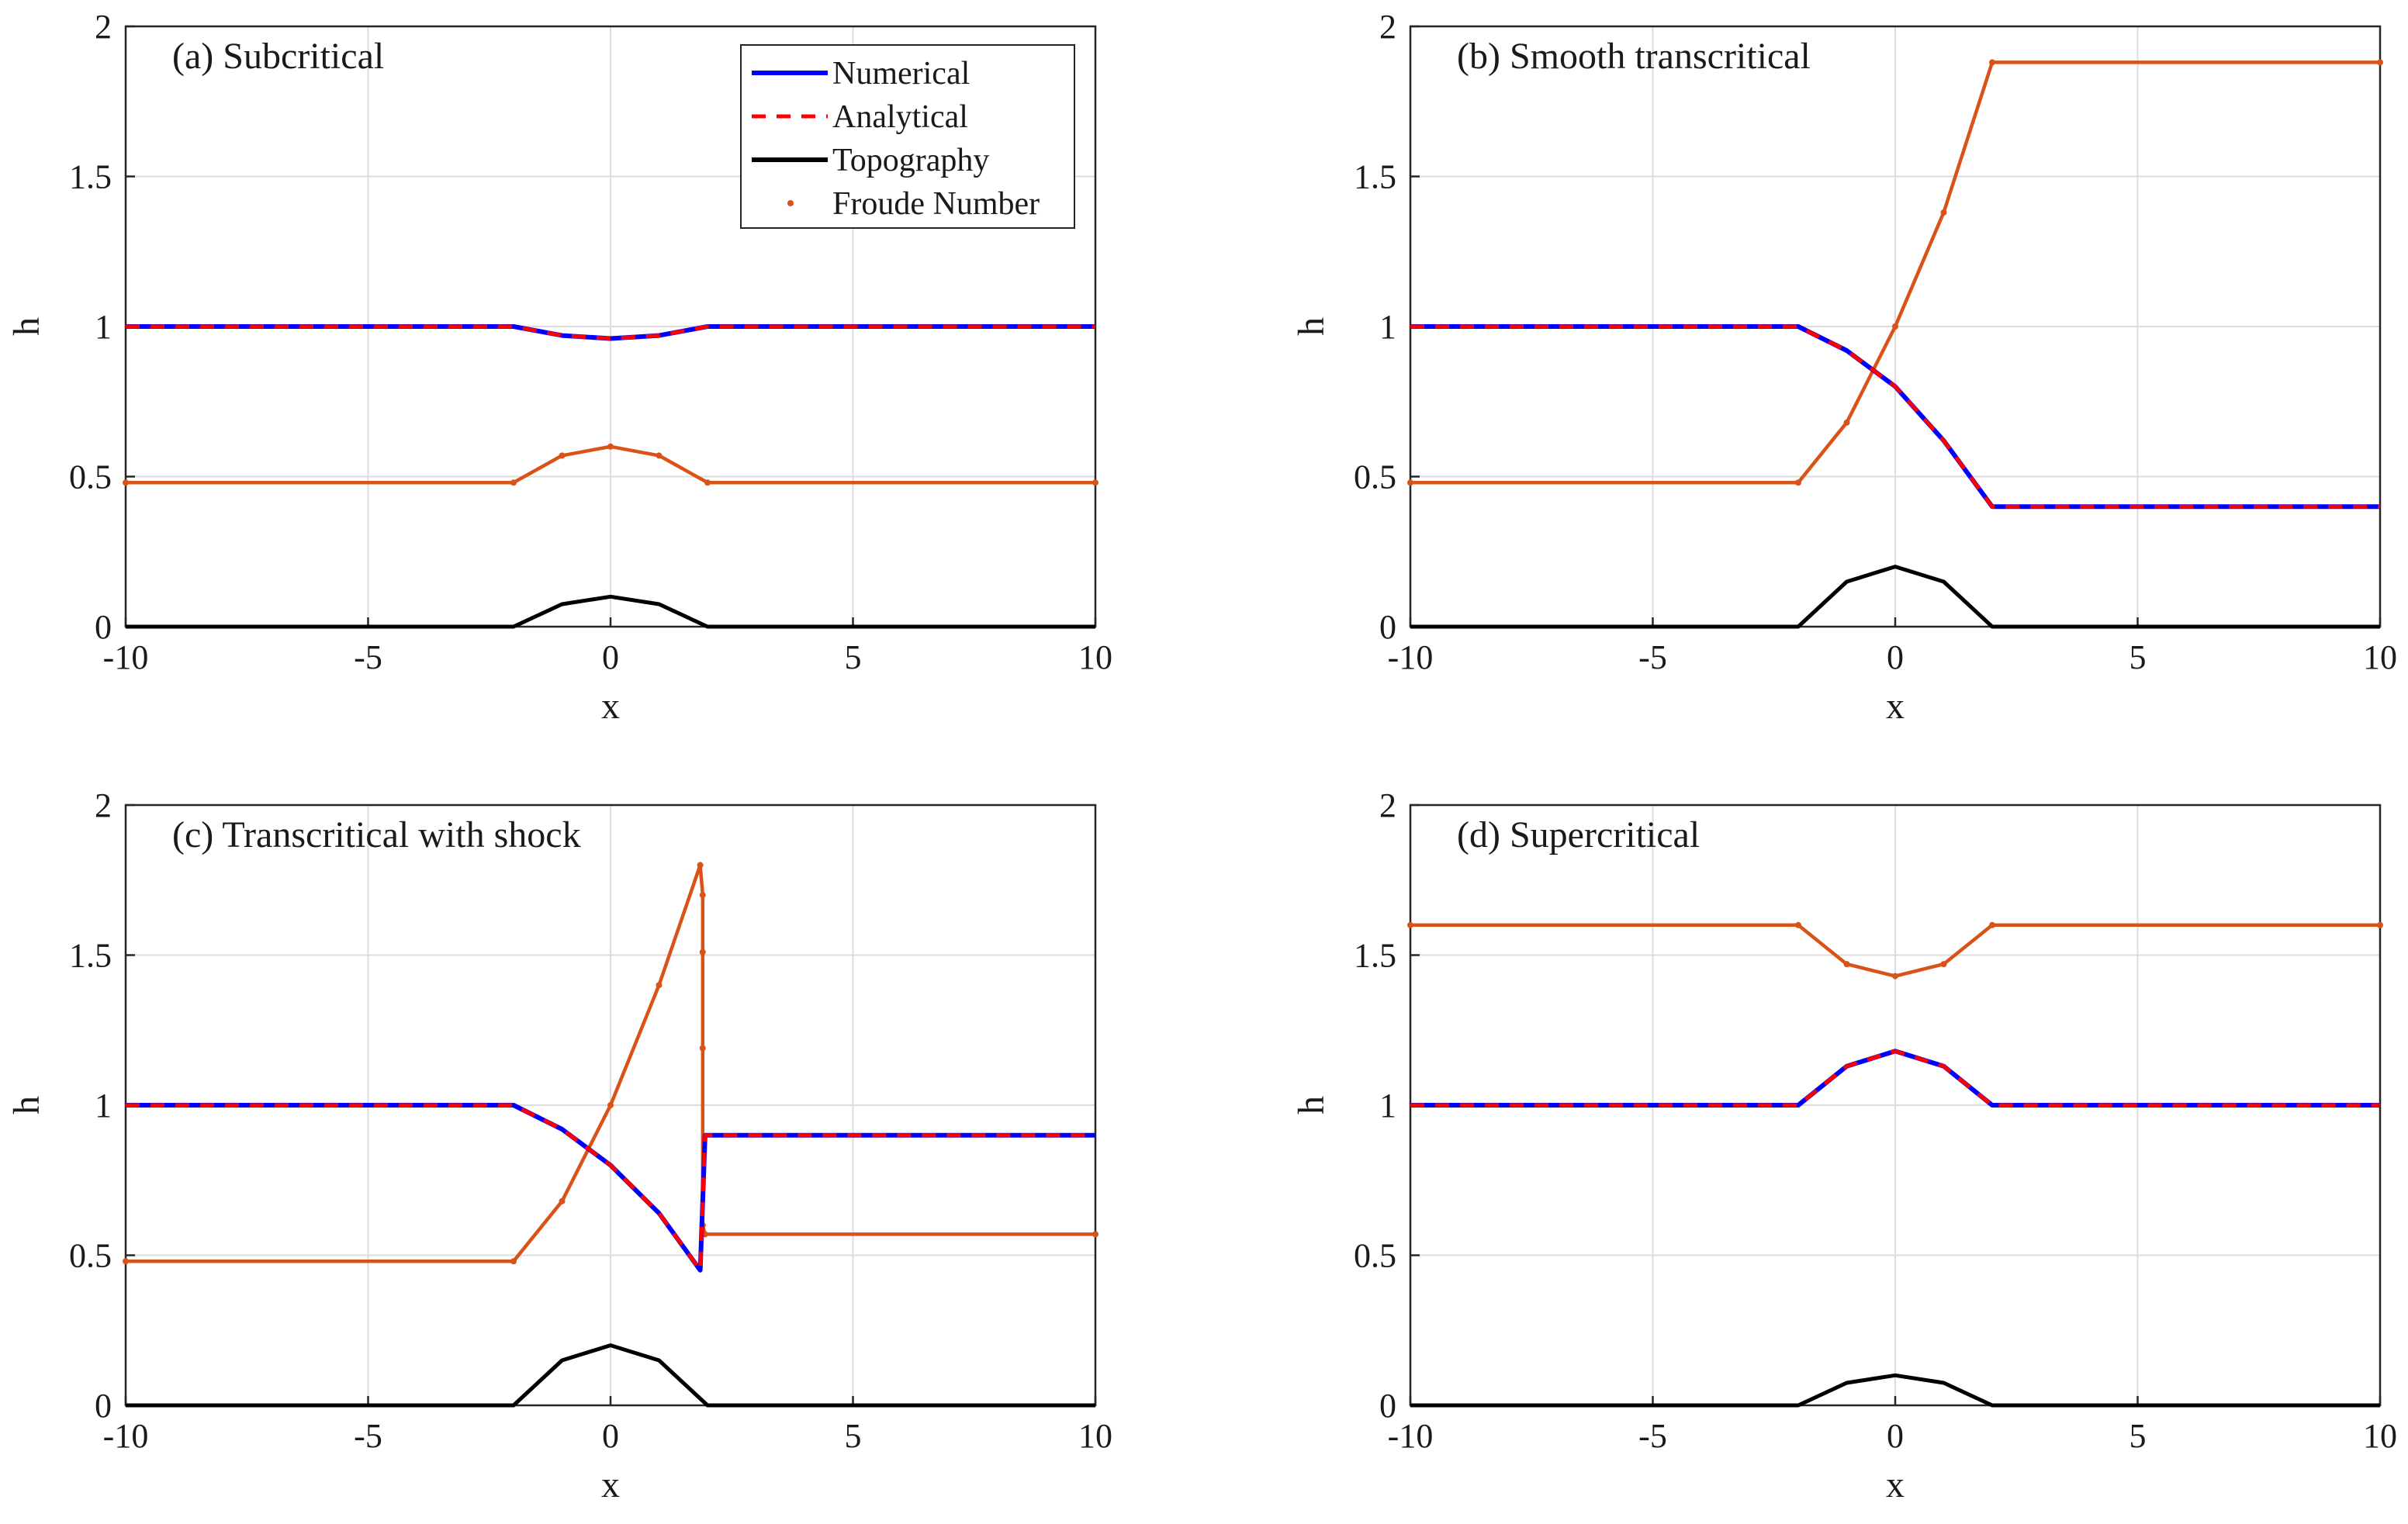 The width and height of the screenshot is (2408, 1524). What do you see at coordinates (1578, 834) in the screenshot?
I see `panel-title: (d) Supercritical` at bounding box center [1578, 834].